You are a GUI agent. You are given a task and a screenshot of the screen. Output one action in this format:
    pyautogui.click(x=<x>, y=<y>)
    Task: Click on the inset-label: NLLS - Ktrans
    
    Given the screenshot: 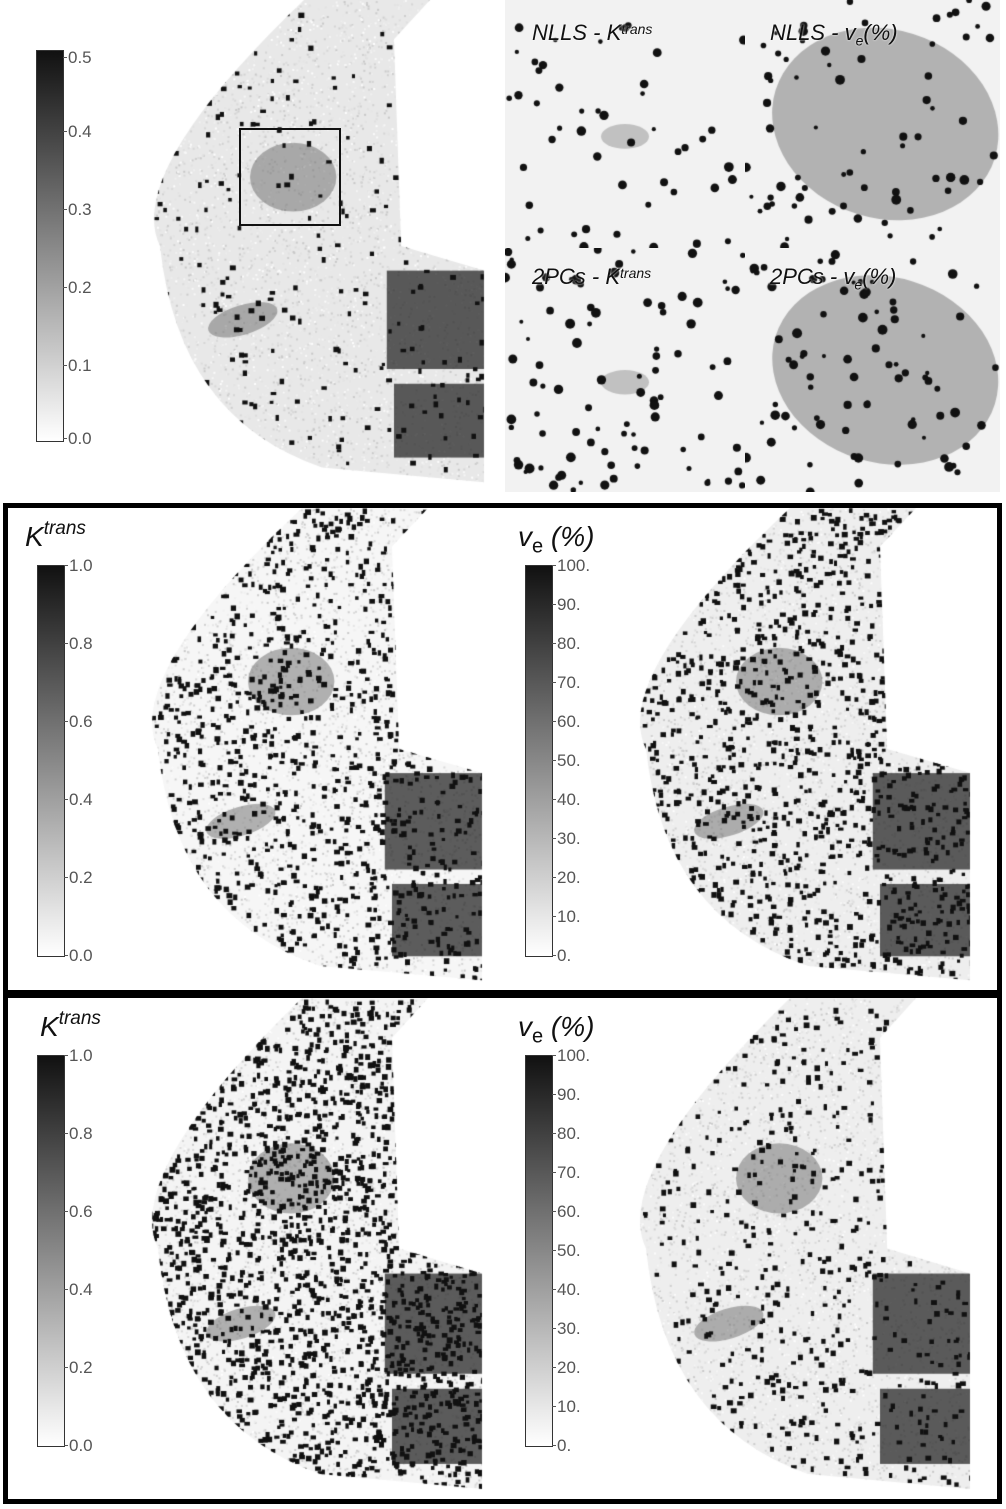 What is the action you would take?
    pyautogui.click(x=592, y=32)
    